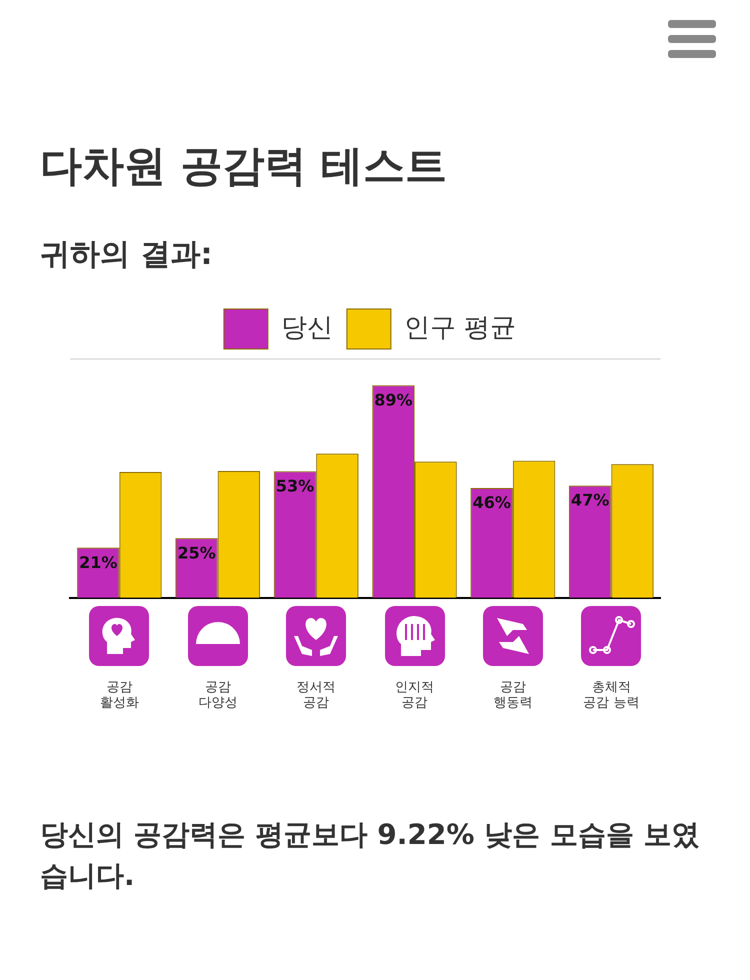 The width and height of the screenshot is (750, 980). Describe the element at coordinates (243, 166) in the screenshot. I see `chart-title: 다차원 공감력 테스트` at that location.